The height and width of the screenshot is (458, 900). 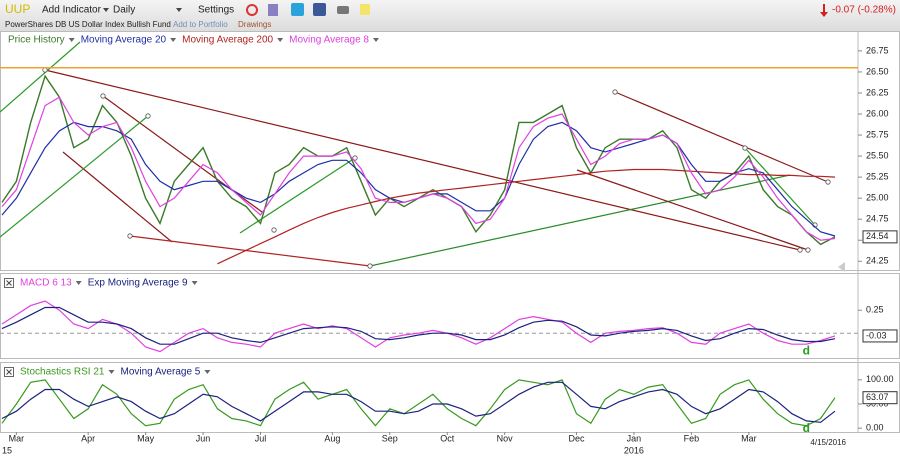 I want to click on y-tick-label: 25.50, so click(x=877, y=155).